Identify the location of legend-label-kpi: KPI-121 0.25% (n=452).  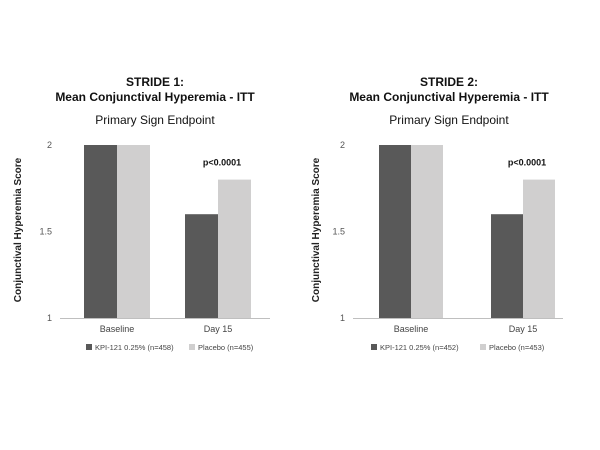
(419, 347).